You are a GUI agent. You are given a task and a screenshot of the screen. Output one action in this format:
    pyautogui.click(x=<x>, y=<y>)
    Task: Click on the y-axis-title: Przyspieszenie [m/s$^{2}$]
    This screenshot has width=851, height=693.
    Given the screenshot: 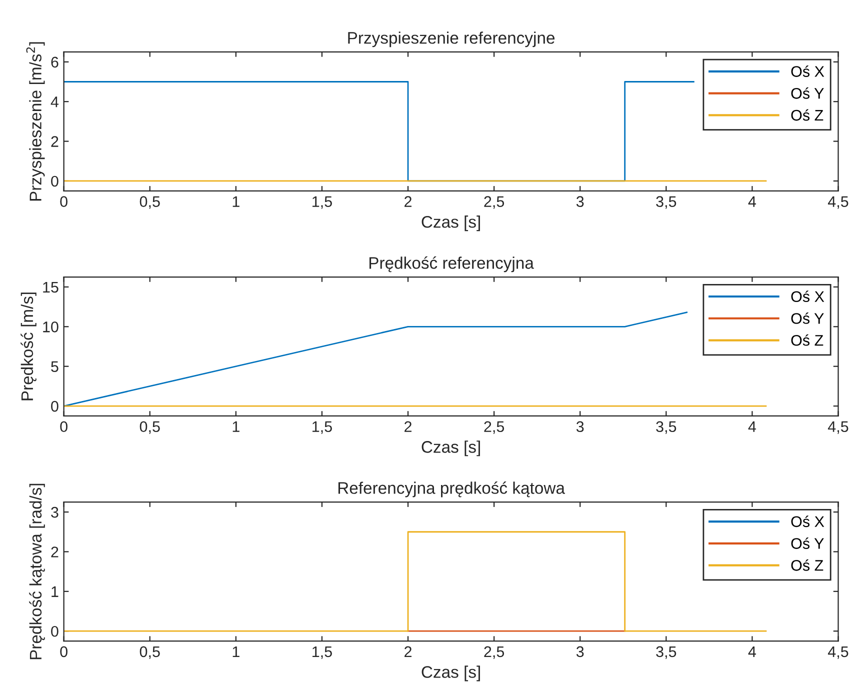 What is the action you would take?
    pyautogui.click(x=35, y=121)
    